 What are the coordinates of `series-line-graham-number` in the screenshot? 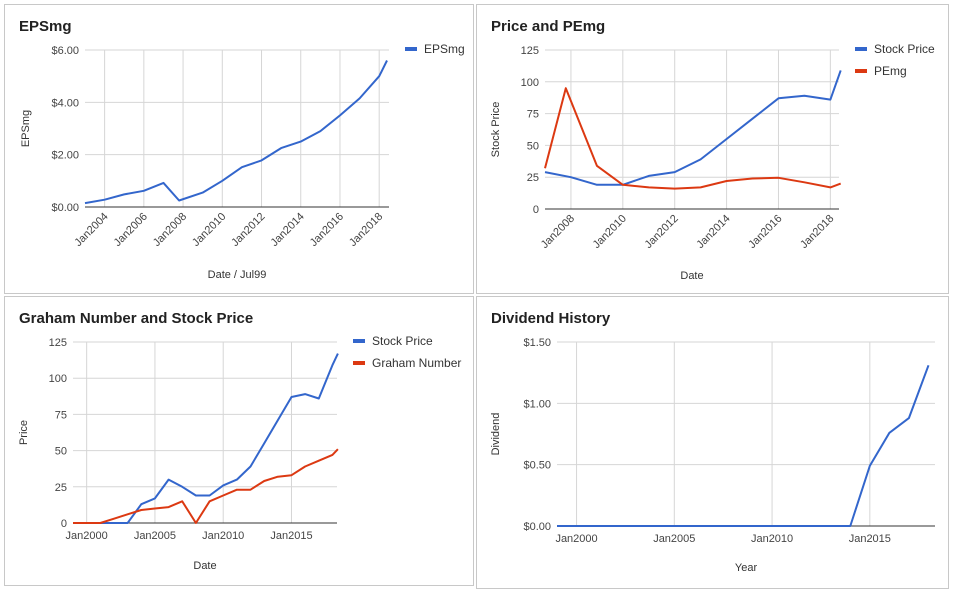 It's located at (206, 486).